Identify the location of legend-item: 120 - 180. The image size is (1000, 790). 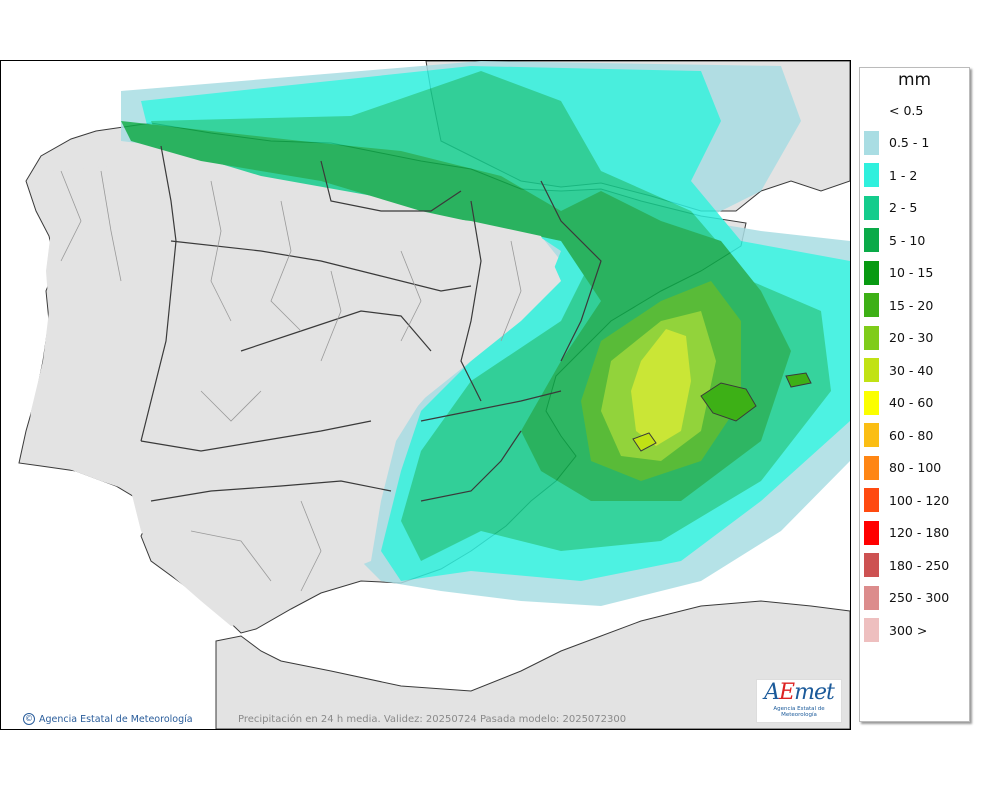
(907, 532).